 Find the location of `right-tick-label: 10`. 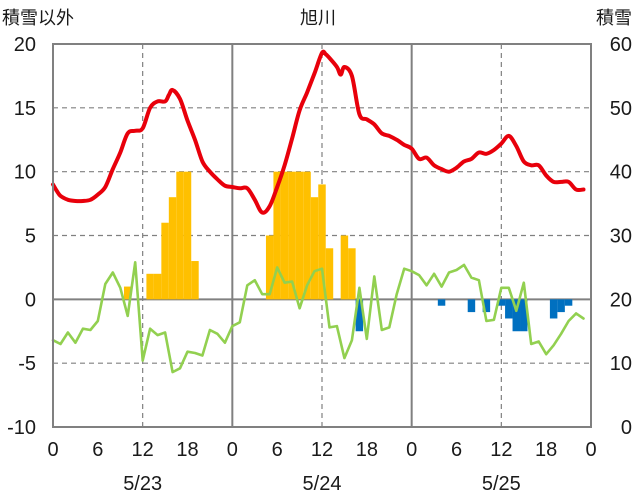

right-tick-label: 10 is located at coordinates (621, 364).